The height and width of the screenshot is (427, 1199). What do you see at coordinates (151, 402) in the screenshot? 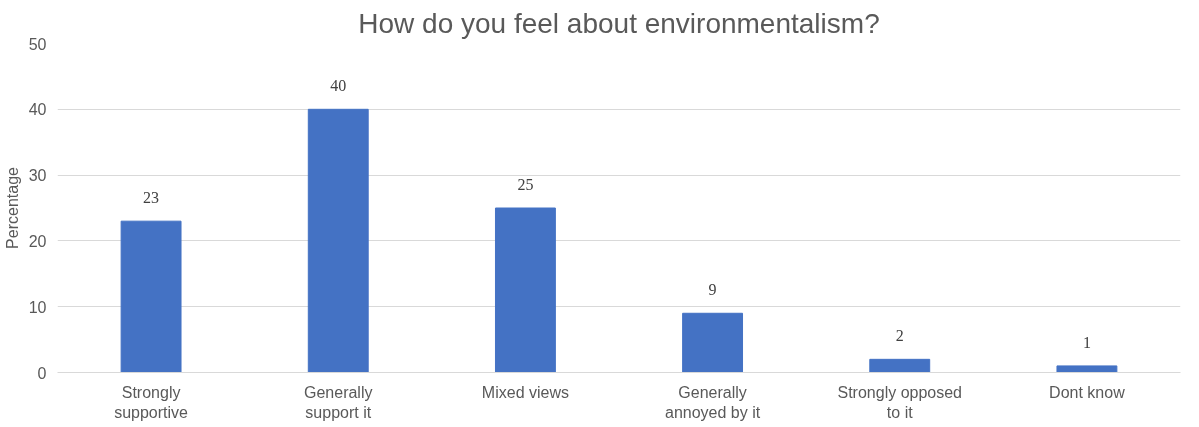
I see `x-tick-label: Strongly supportive` at bounding box center [151, 402].